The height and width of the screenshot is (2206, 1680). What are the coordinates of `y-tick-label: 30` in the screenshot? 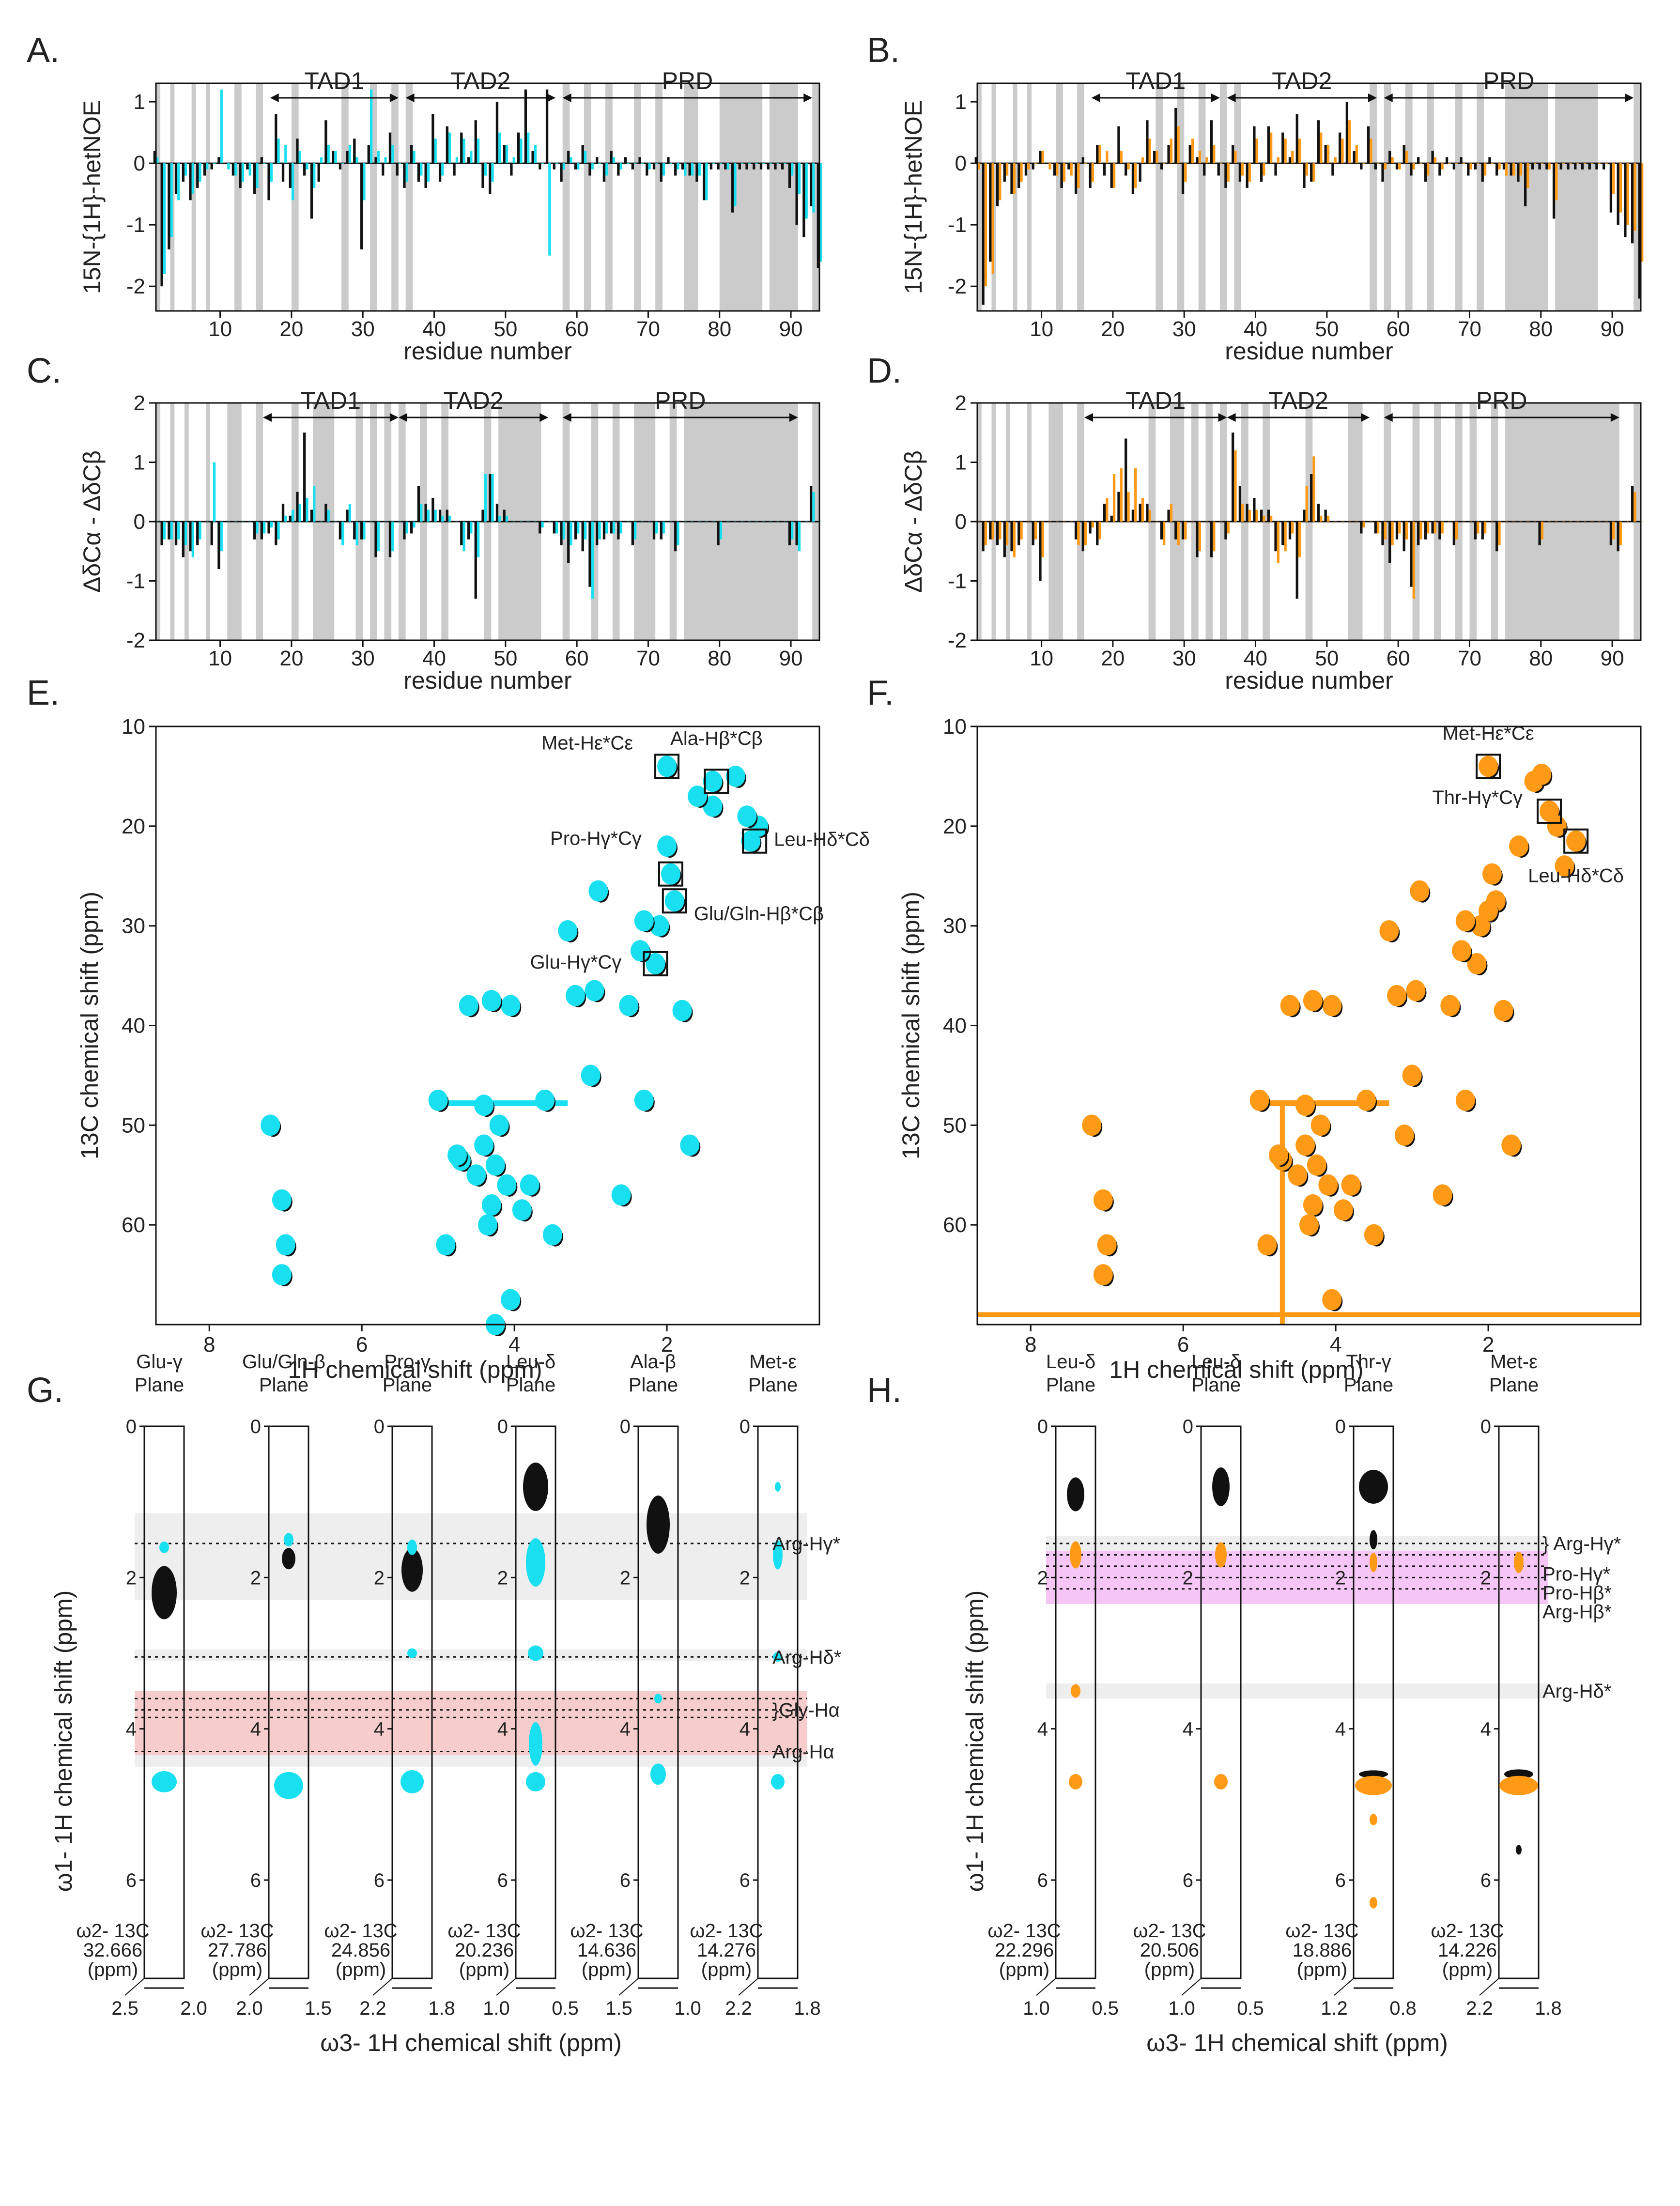 It's located at (955, 926).